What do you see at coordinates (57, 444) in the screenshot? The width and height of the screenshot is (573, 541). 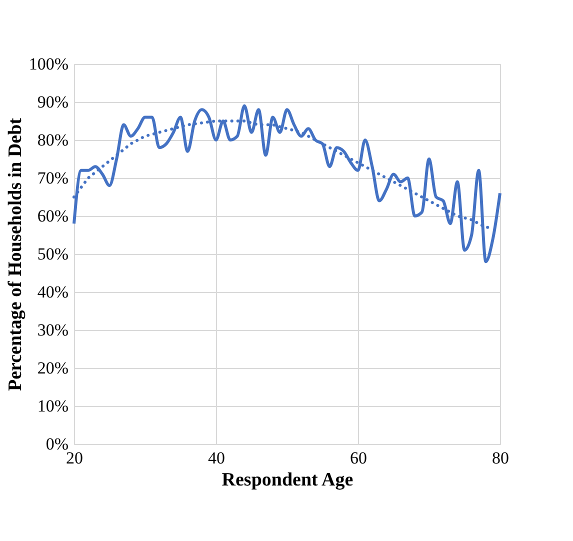 I see `y-tick-label: 0%` at bounding box center [57, 444].